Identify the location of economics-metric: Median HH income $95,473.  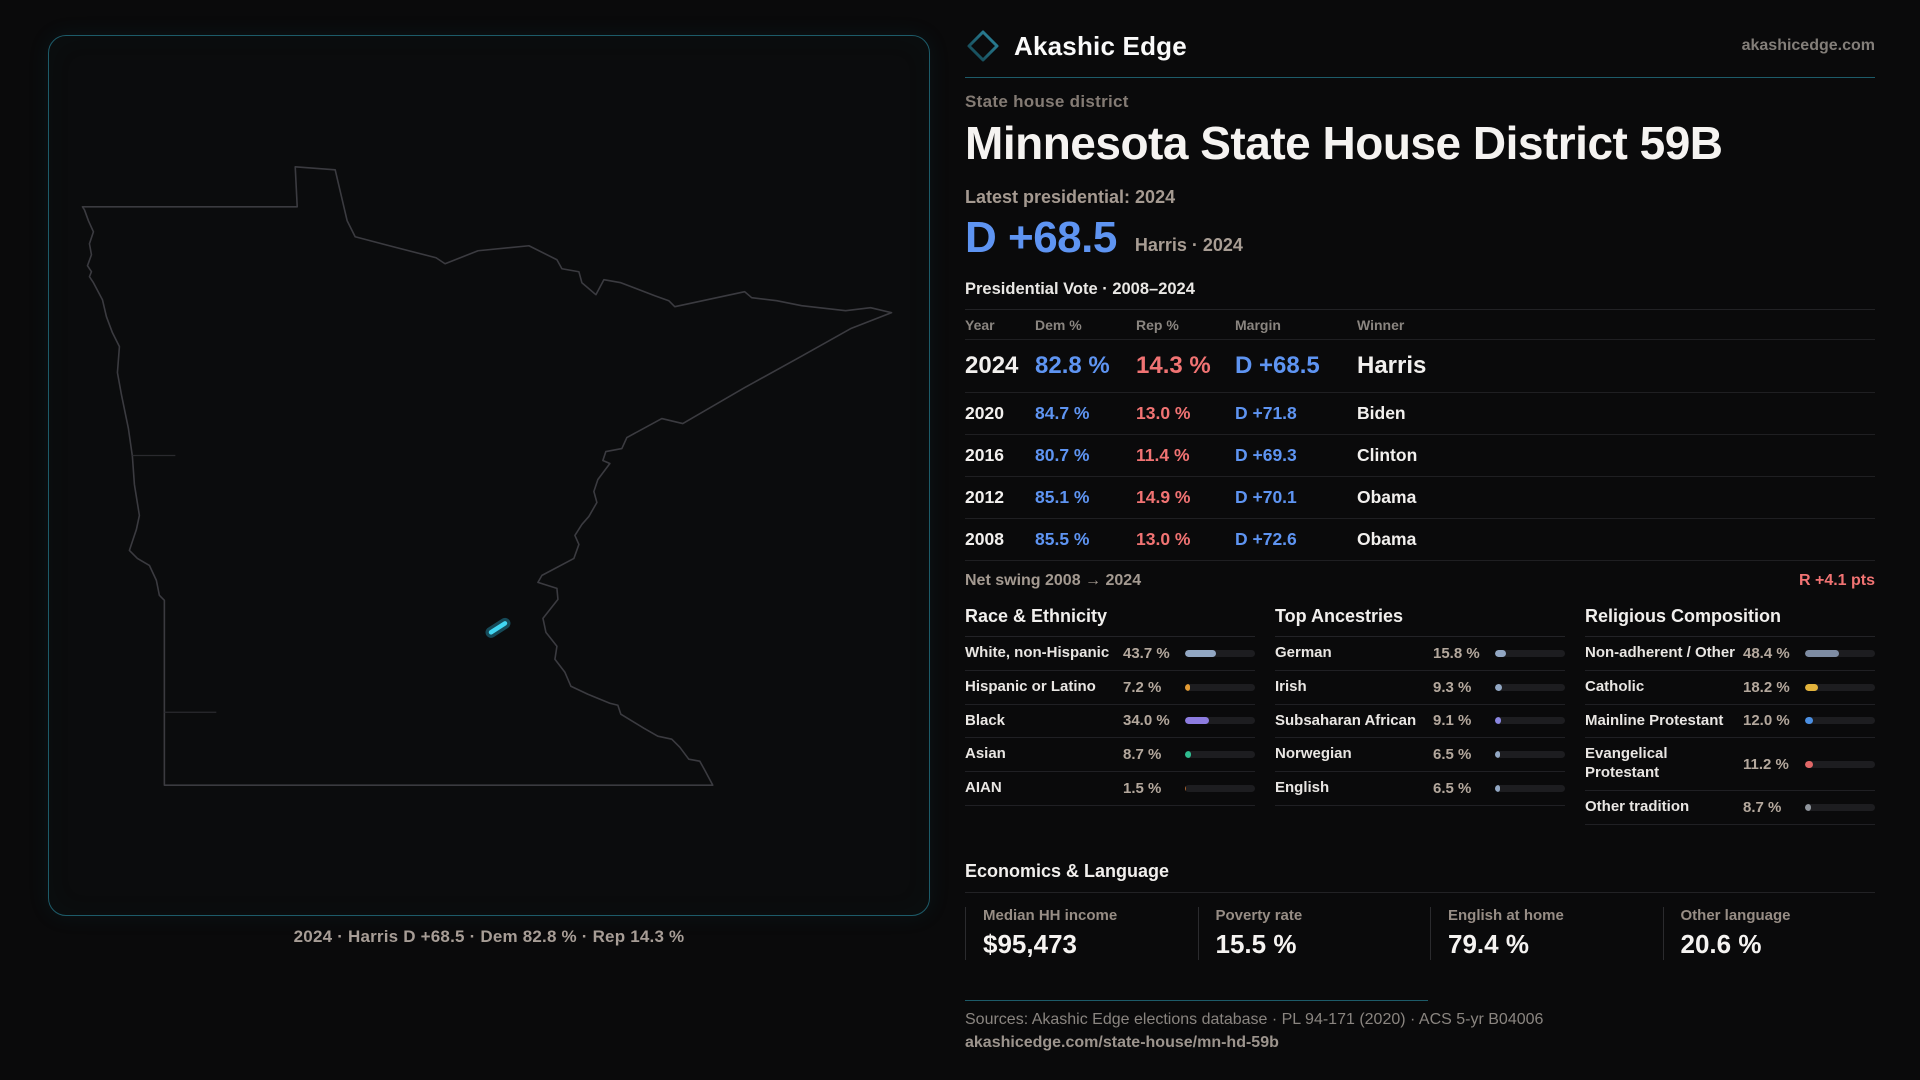
(1081, 933).